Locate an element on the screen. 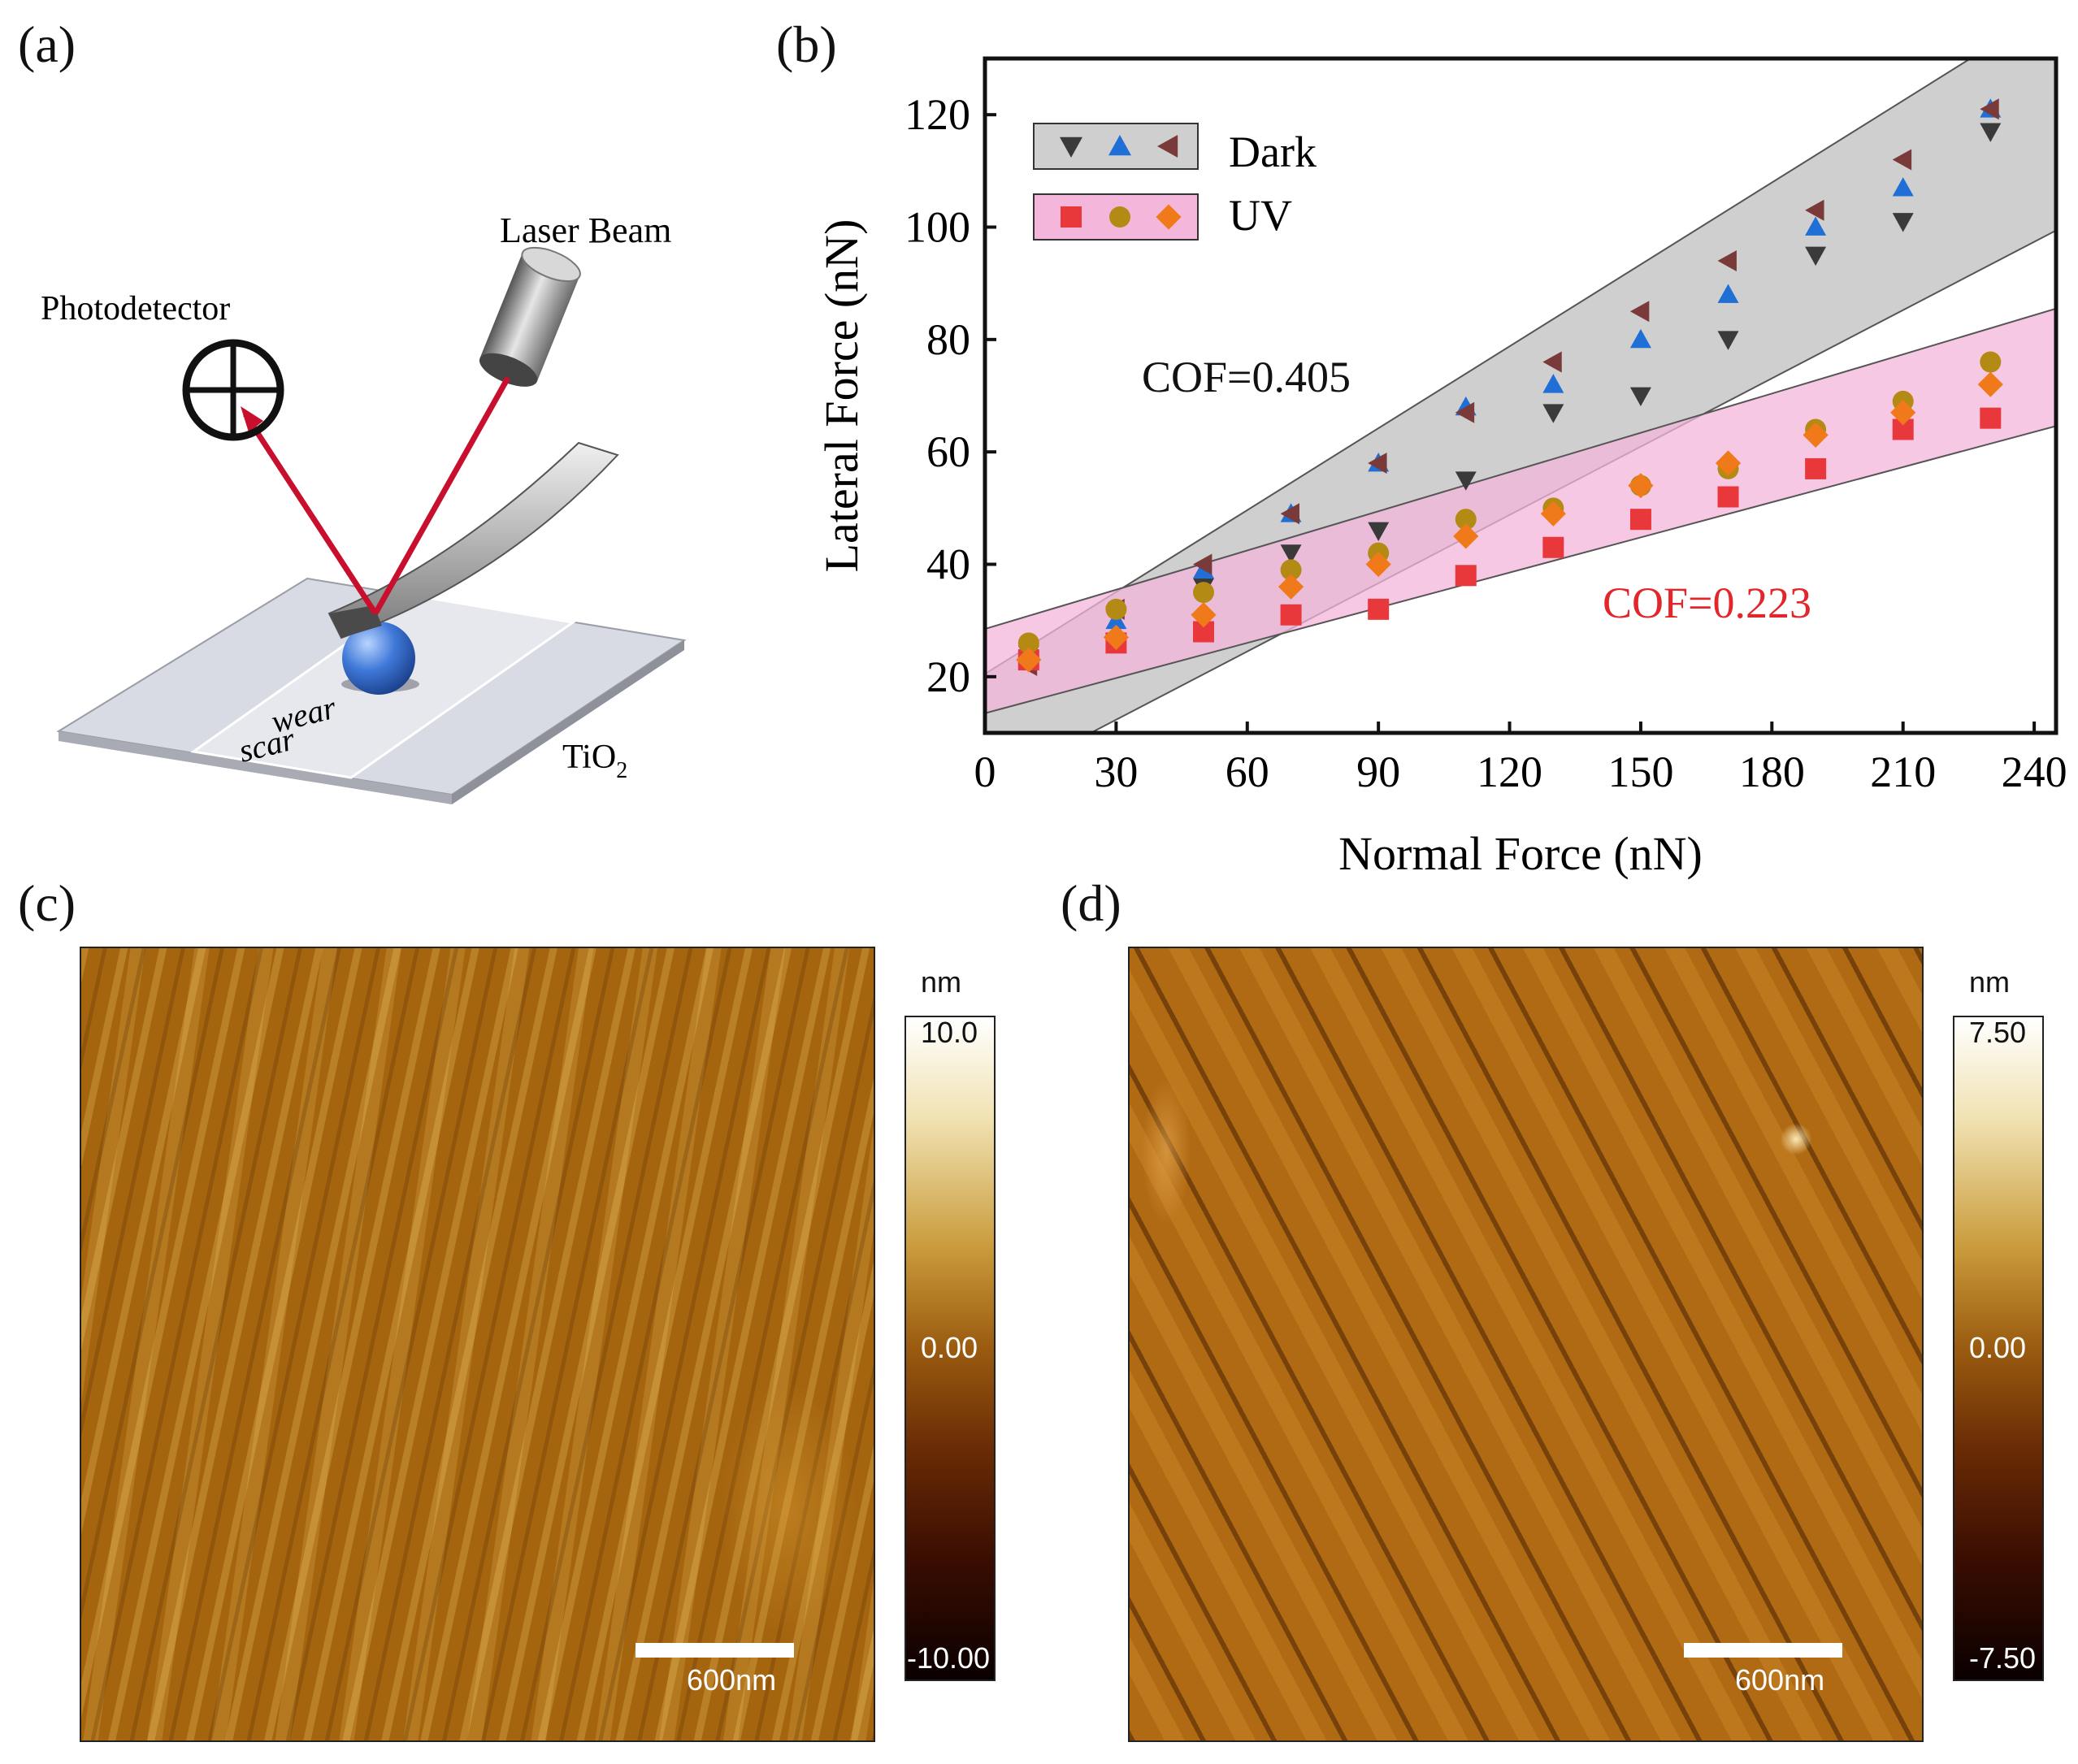  scale-bar is located at coordinates (715, 1650).